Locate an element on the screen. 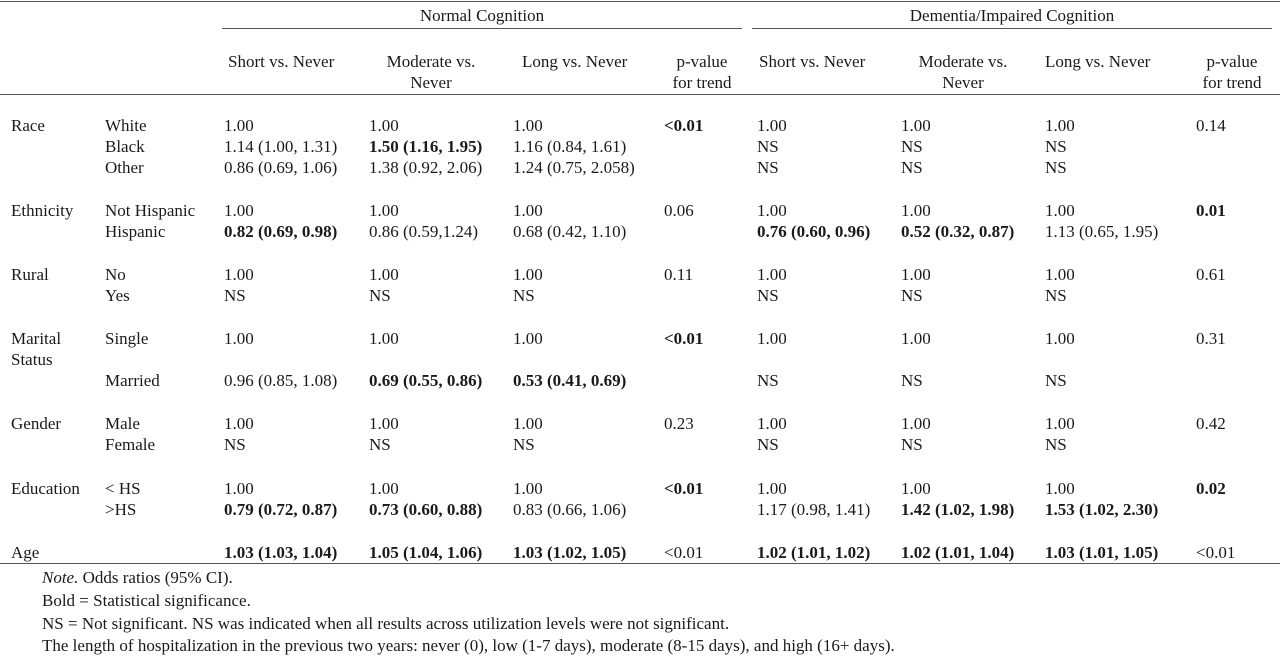  category-label: Single is located at coordinates (127, 338).